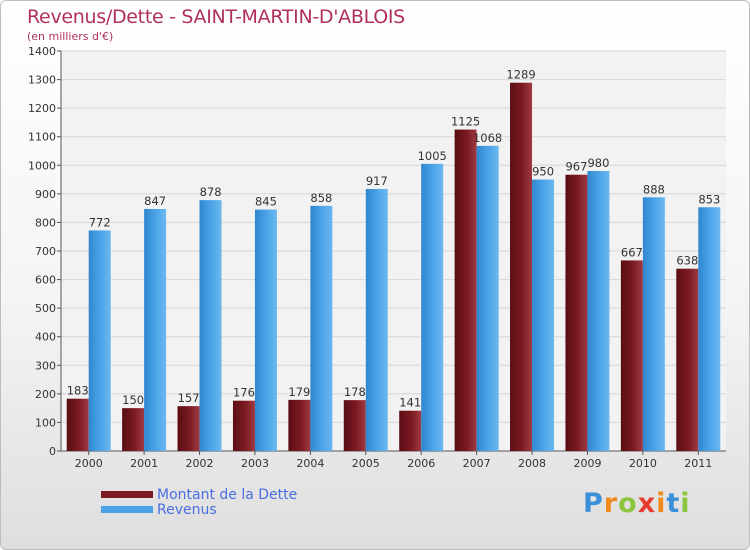 The width and height of the screenshot is (750, 550). Describe the element at coordinates (42, 108) in the screenshot. I see `y-tick-label: 1200` at that location.